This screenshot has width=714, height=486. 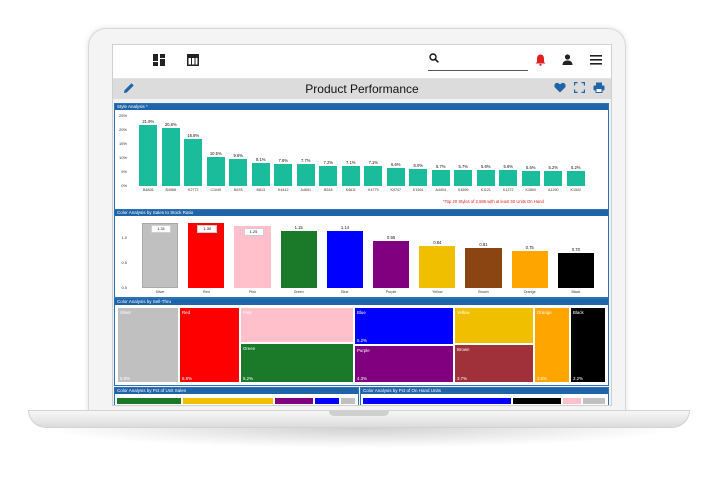 What do you see at coordinates (193, 135) in the screenshot?
I see `style-bar-value-label: 16.8%` at bounding box center [193, 135].